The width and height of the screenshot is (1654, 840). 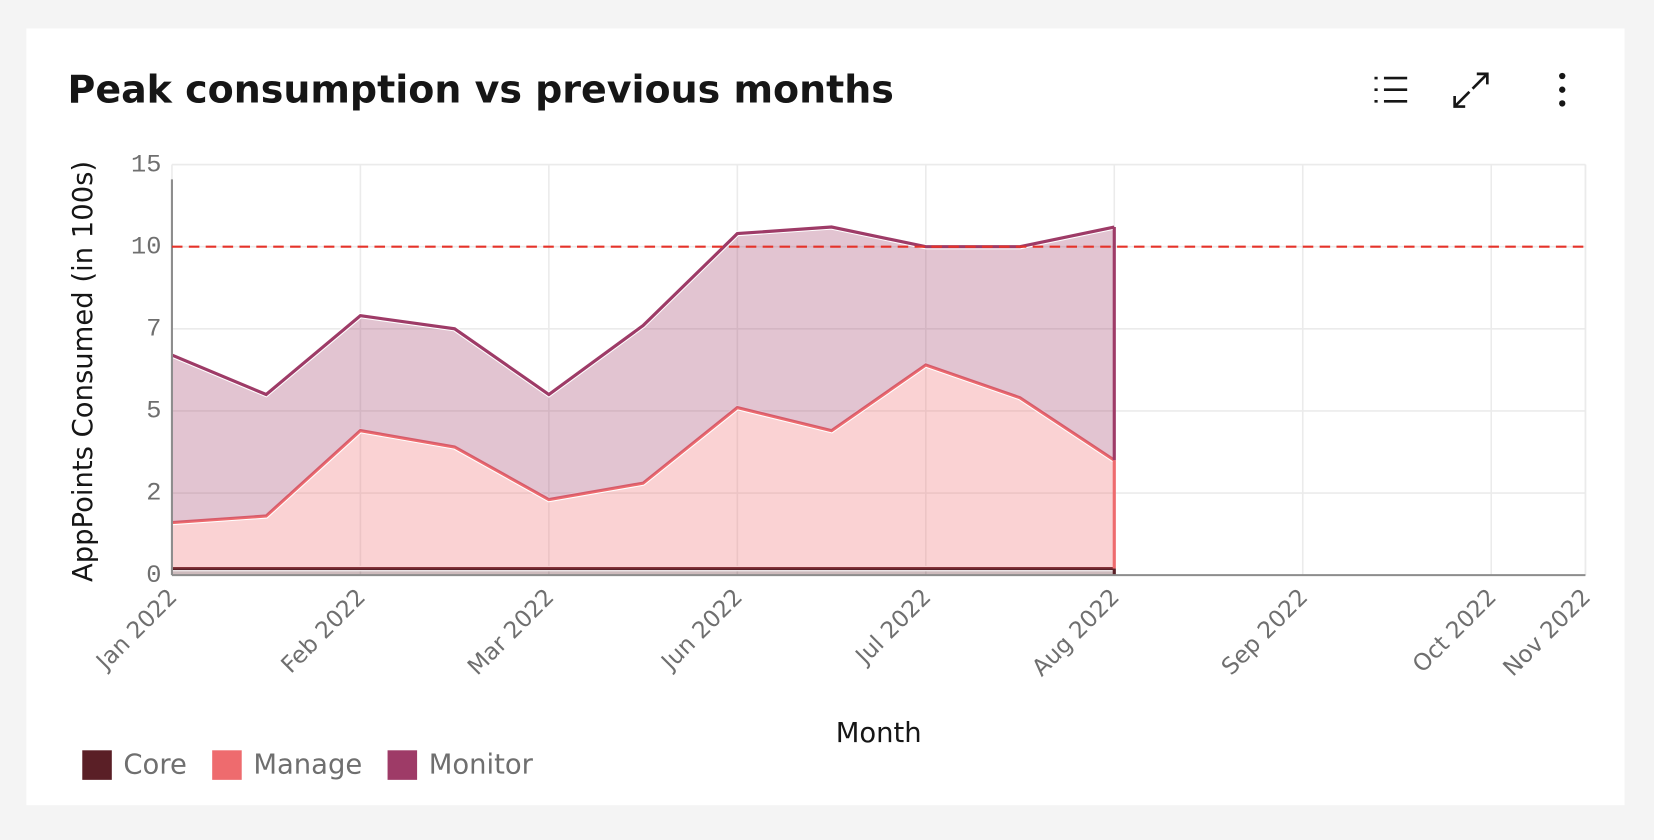 What do you see at coordinates (83, 371) in the screenshot?
I see `y-axis-label: AppPoints Consumed (in 100s)` at bounding box center [83, 371].